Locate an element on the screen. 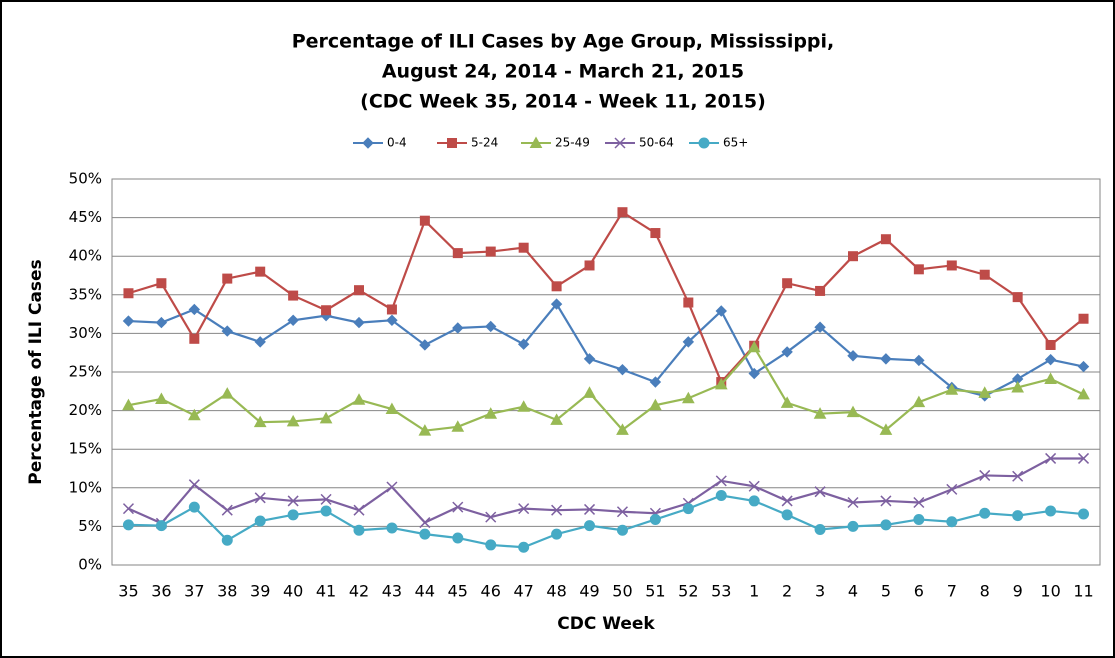  y-tick-label: 5% is located at coordinates (90, 526).